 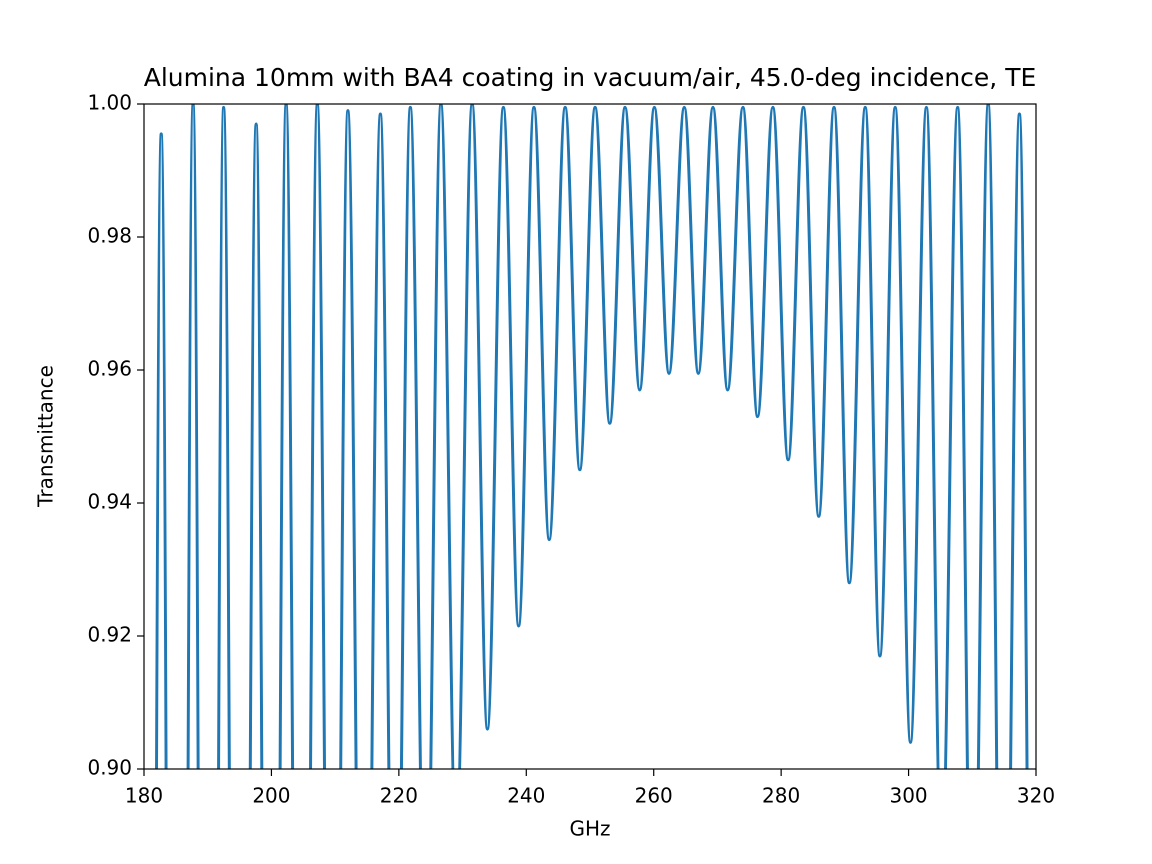 I want to click on y-tick-label: 0.90, so click(x=109, y=768).